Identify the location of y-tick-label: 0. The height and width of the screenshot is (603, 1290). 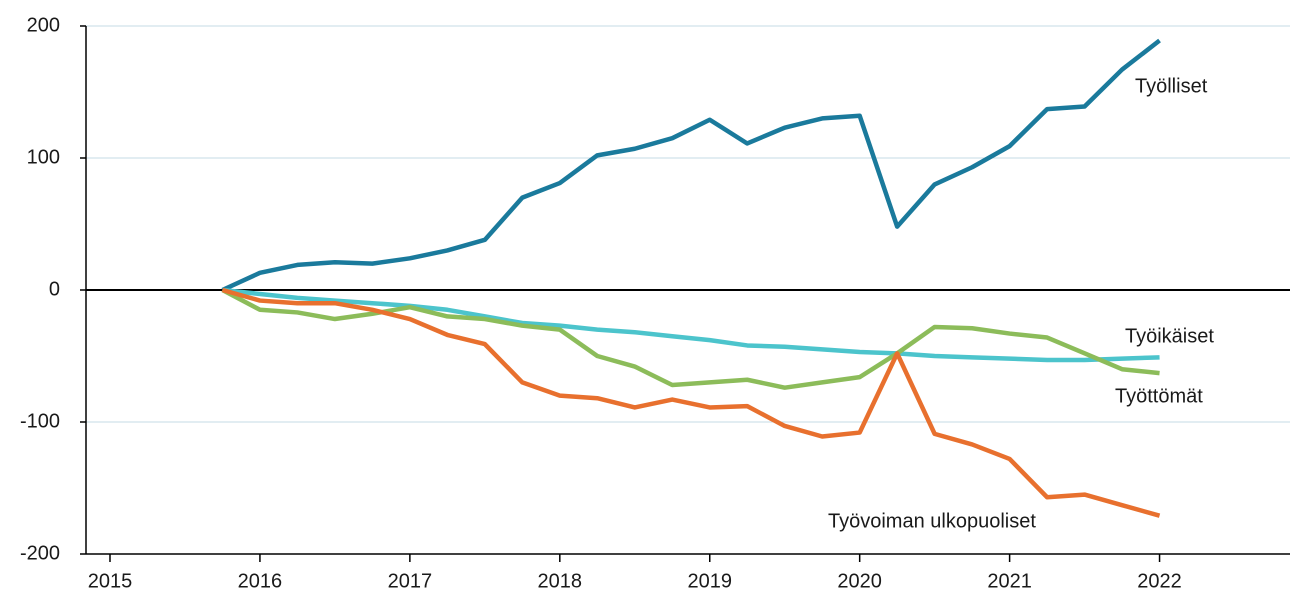
(54, 289).